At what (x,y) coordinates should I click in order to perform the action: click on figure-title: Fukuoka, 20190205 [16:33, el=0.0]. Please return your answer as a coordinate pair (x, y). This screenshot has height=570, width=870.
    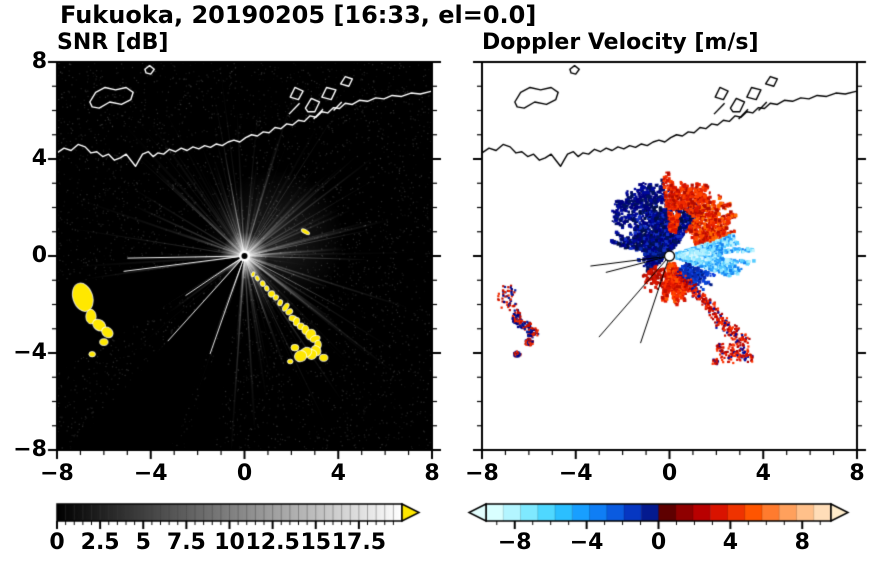
    Looking at the image, I should click on (298, 15).